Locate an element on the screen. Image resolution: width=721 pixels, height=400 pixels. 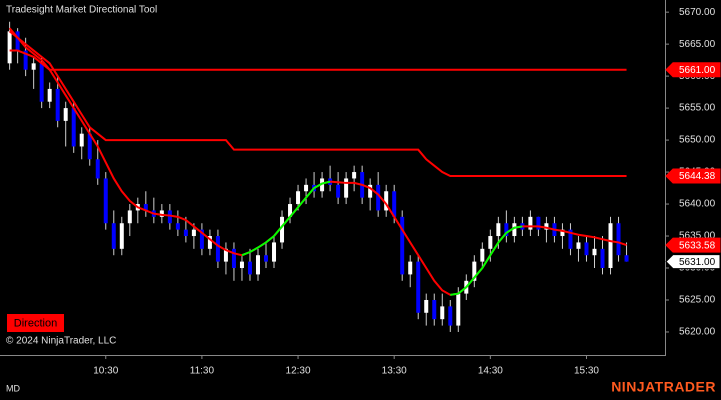
brand-logo: NINJATRADER is located at coordinates (663, 387).